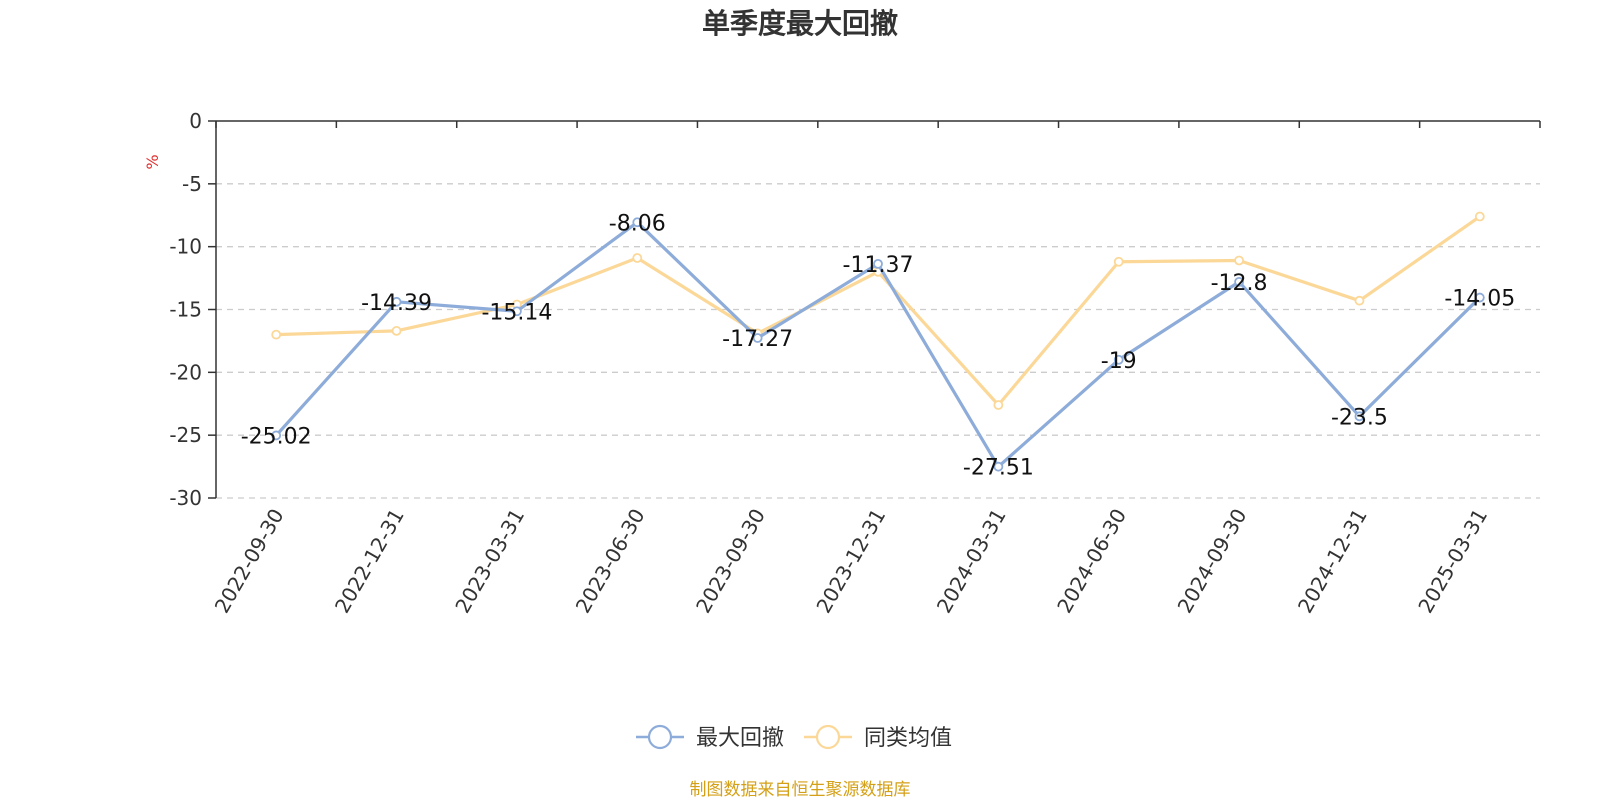 This screenshot has height=804, width=1600. I want to click on x-tick-label: 2023-12-31, so click(850, 561).